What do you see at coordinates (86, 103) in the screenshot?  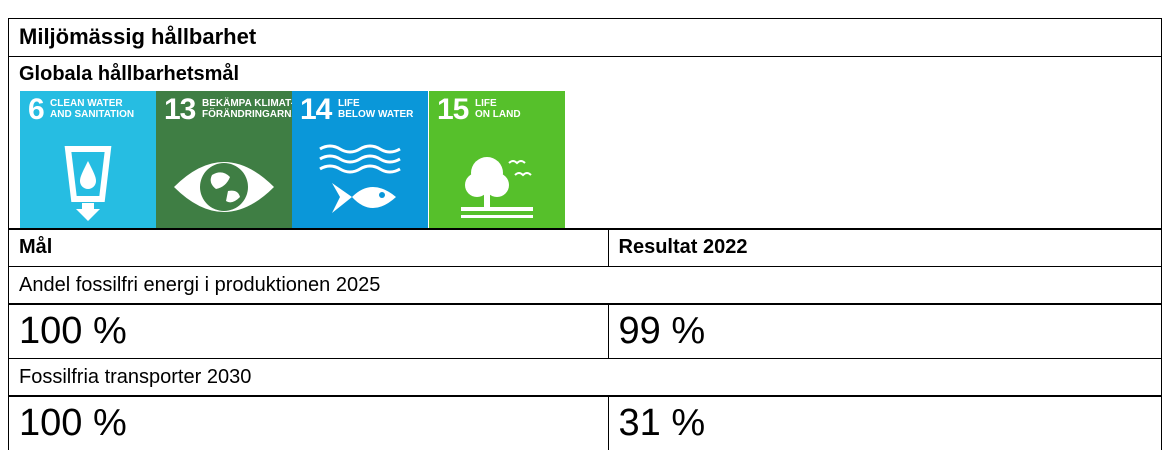 I see `label-line: CLEAN WATER` at bounding box center [86, 103].